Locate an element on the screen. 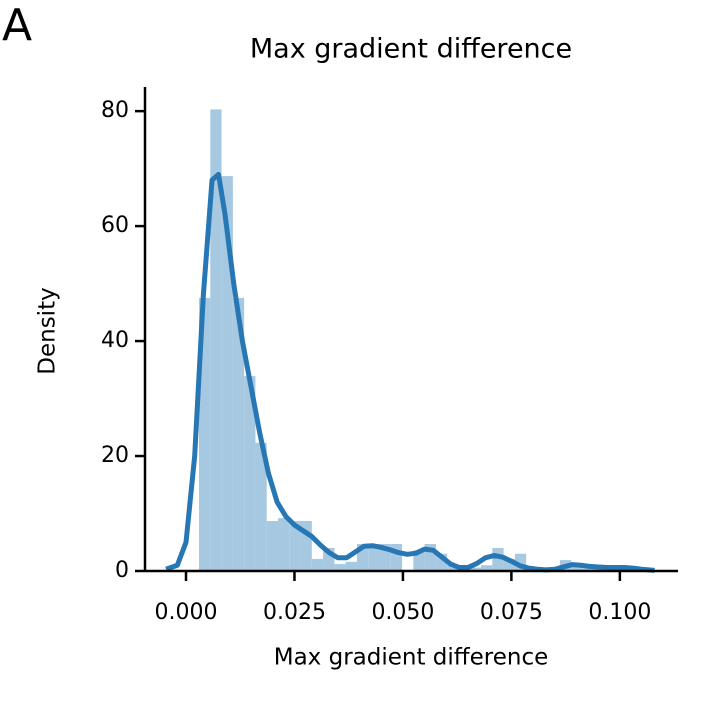  chart-title: Max gradient difference is located at coordinates (411, 49).